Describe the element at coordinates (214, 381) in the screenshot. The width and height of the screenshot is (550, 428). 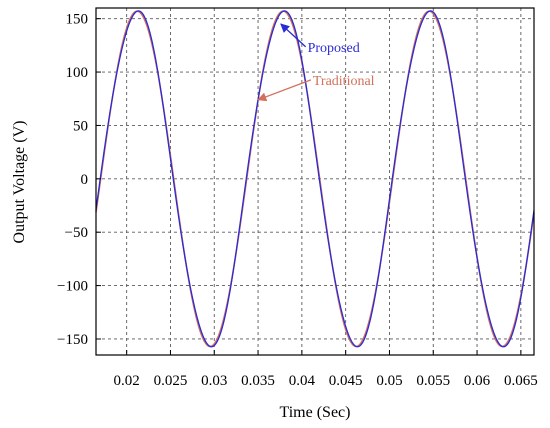
I see `x-tick-label: 0.03` at that location.